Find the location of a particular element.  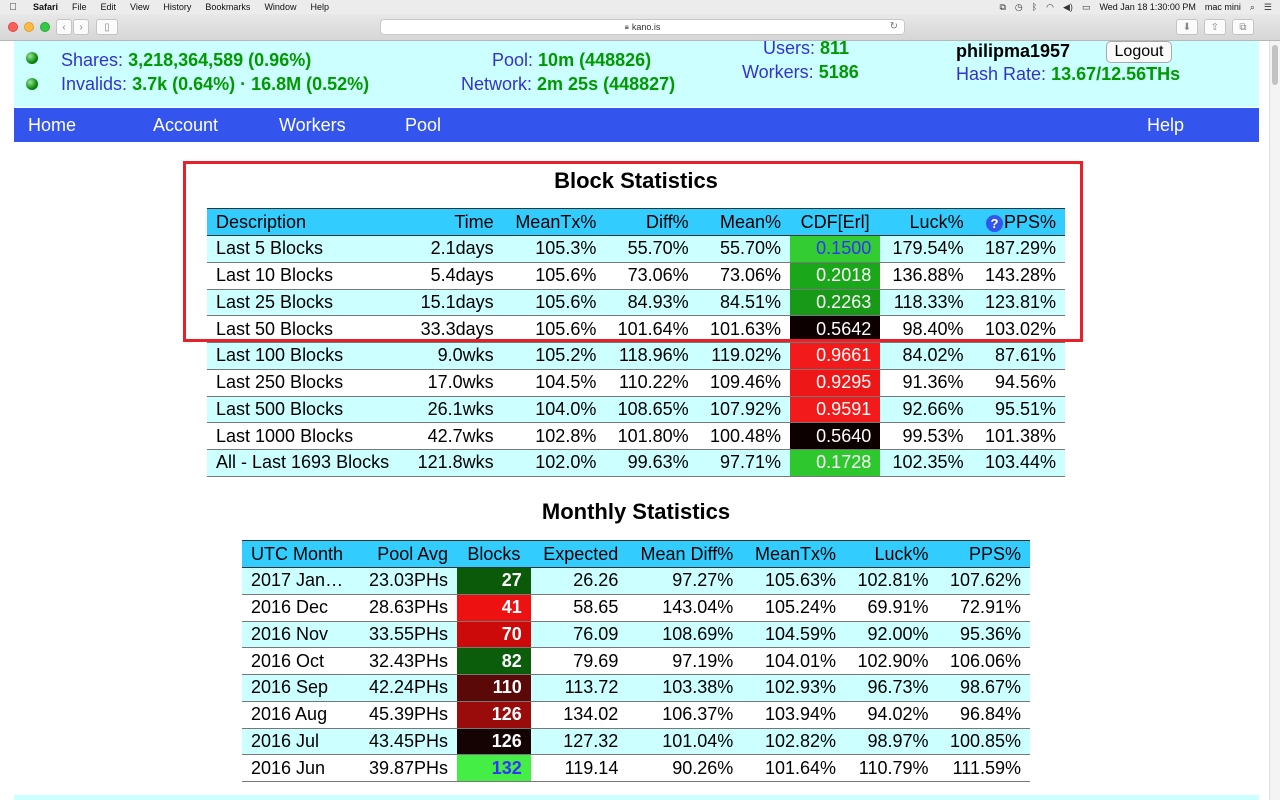

row-expected: 26.26 is located at coordinates (579, 581).